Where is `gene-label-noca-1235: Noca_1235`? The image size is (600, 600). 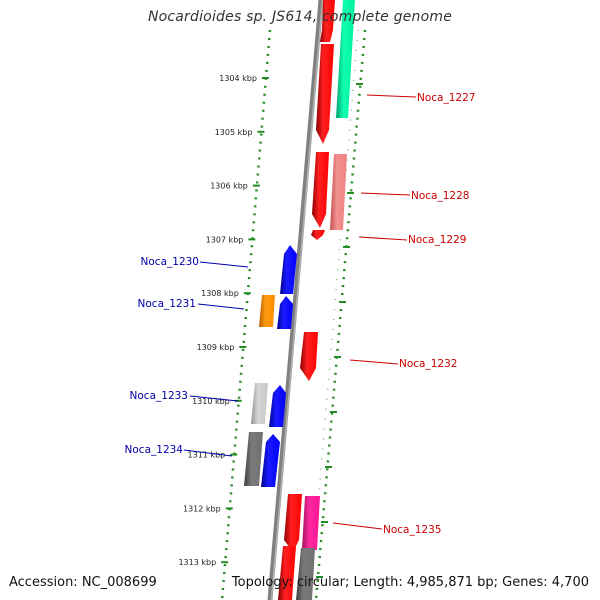
gene-label-noca-1235: Noca_1235 is located at coordinates (412, 530).